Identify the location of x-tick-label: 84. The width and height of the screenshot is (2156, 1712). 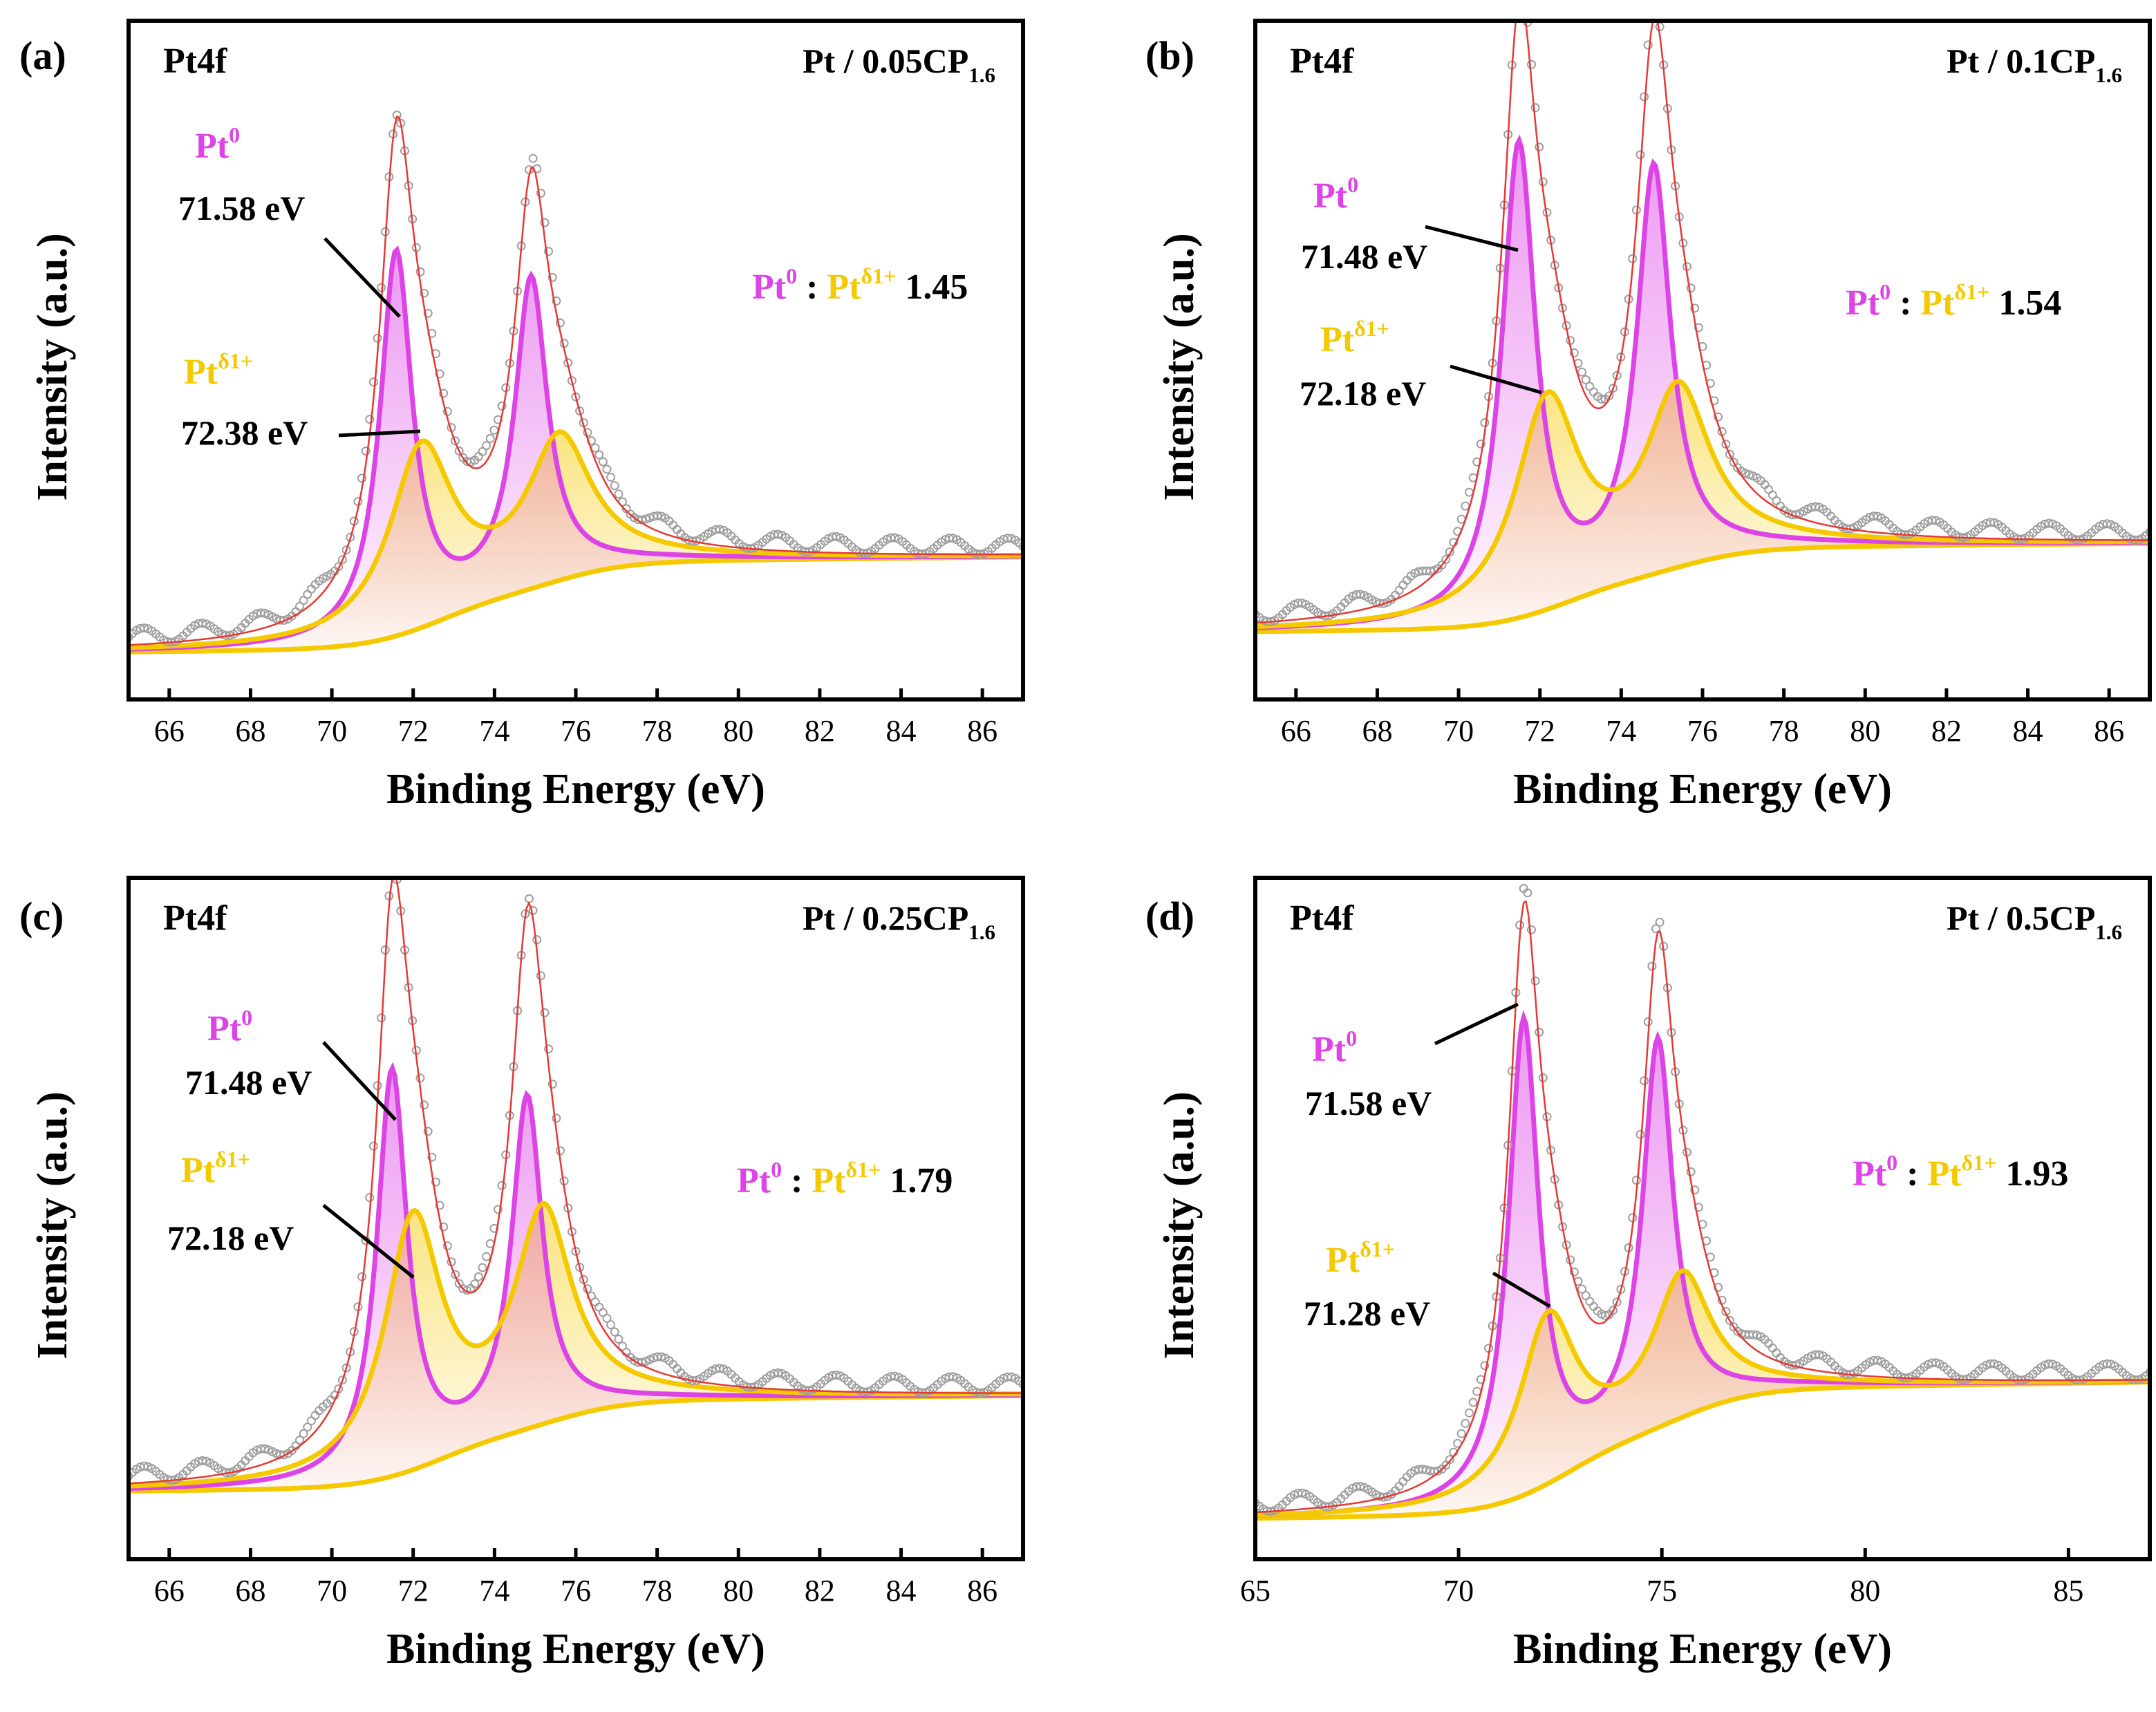
(902, 731).